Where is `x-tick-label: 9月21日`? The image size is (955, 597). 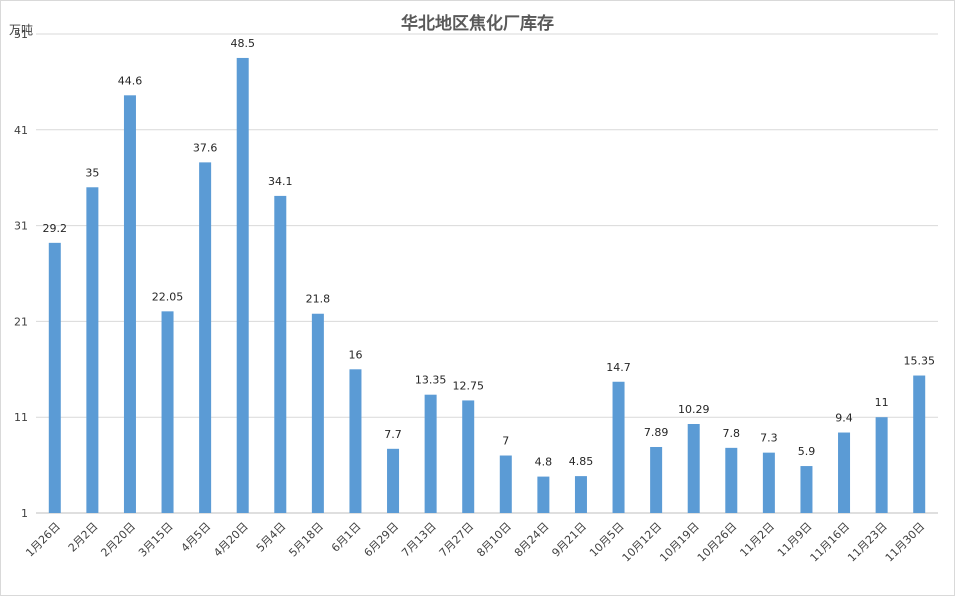 x-tick-label: 9月21日 is located at coordinates (569, 540).